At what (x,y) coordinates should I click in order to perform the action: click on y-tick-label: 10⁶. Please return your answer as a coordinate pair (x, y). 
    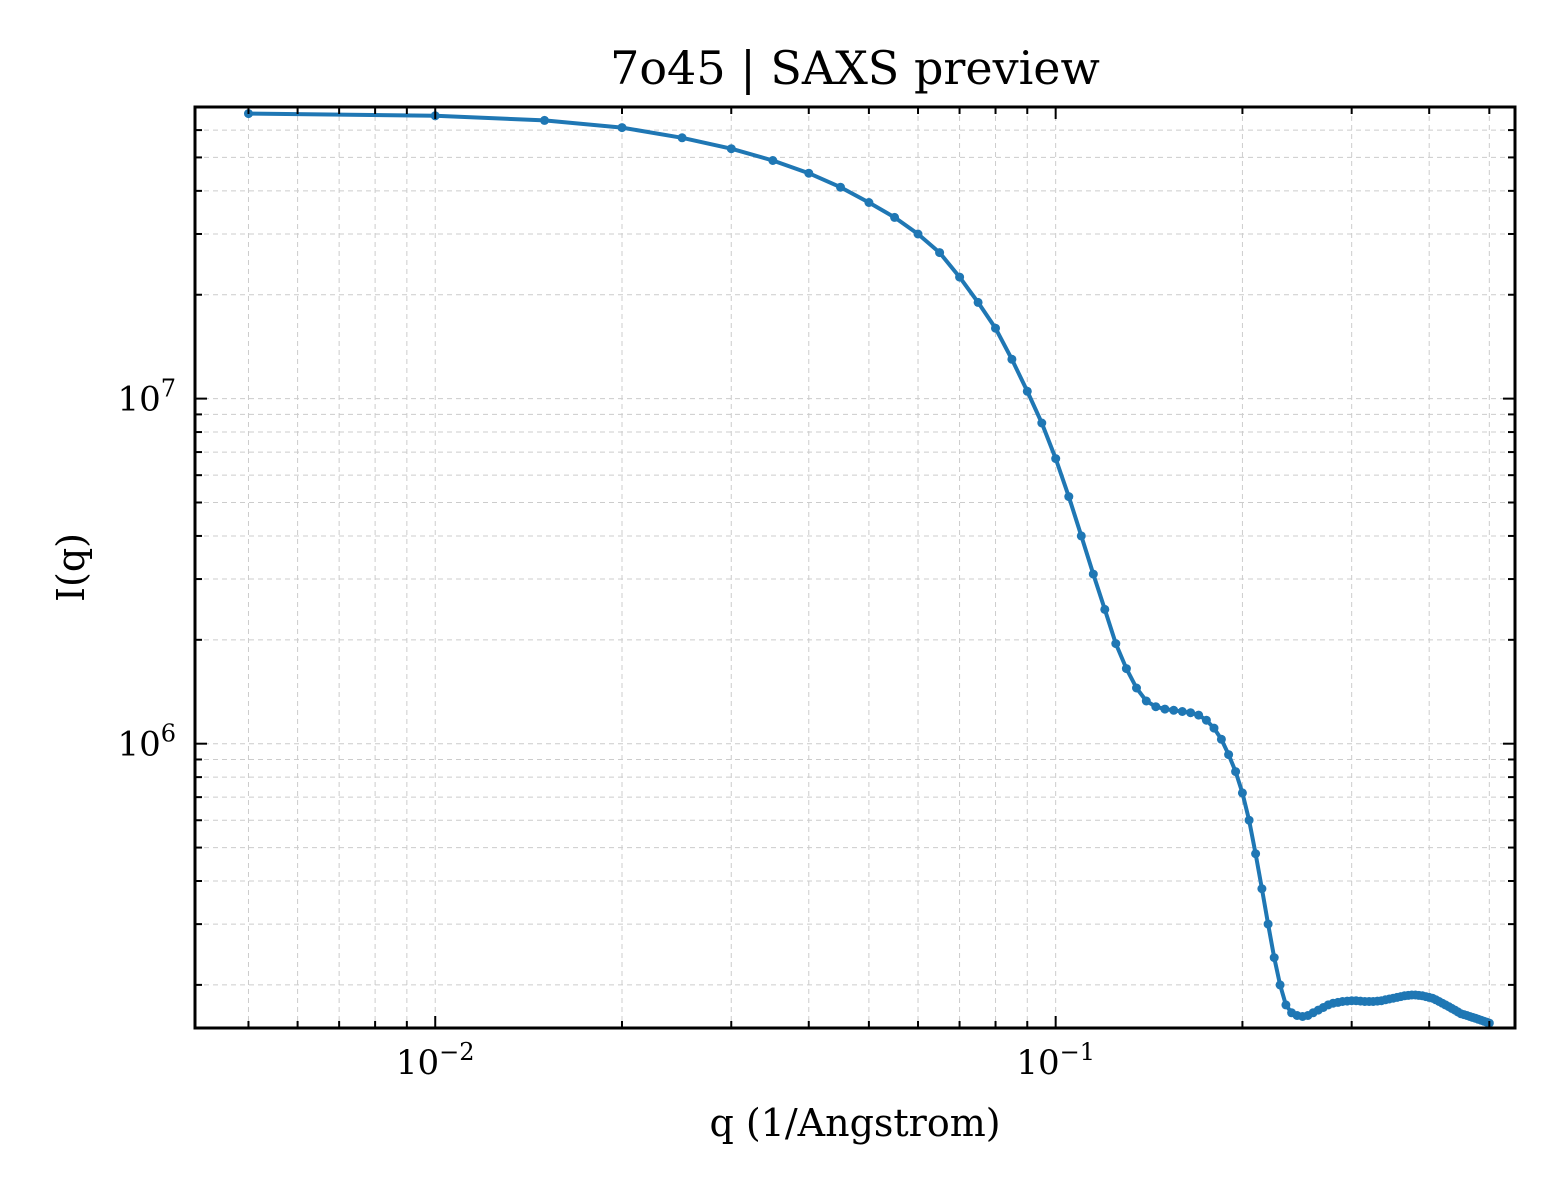
    Looking at the image, I should click on (146, 742).